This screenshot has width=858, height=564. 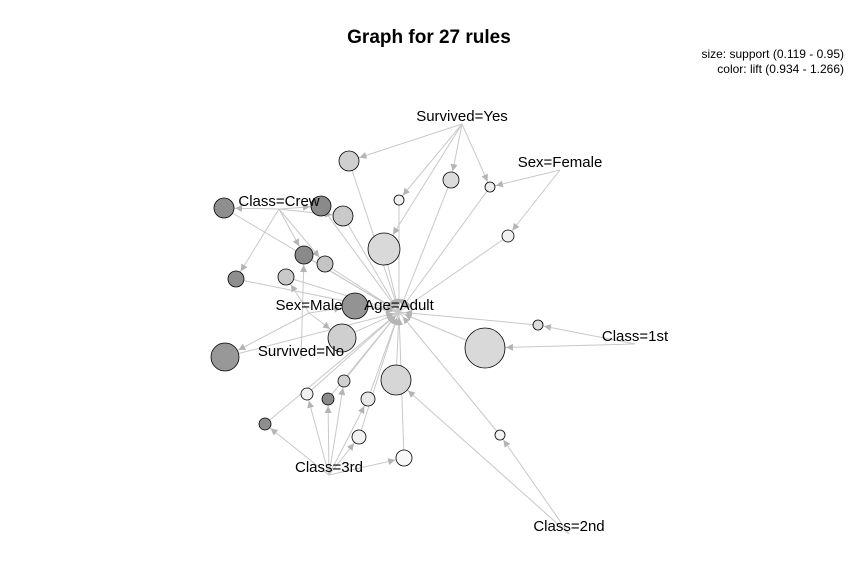 I want to click on chart-title: Graph for 27 rules, so click(x=429, y=37).